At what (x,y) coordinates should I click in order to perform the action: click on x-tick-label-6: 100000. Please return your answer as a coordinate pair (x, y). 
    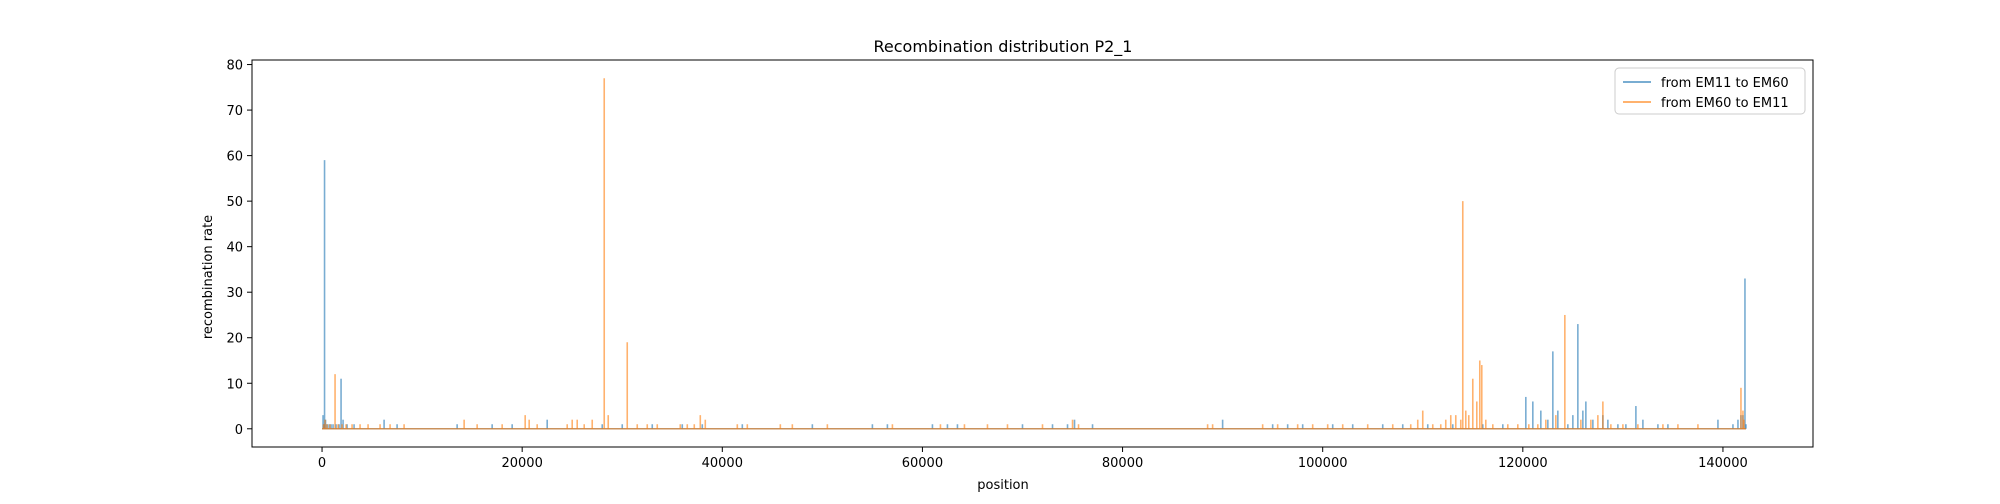
    Looking at the image, I should click on (1323, 463).